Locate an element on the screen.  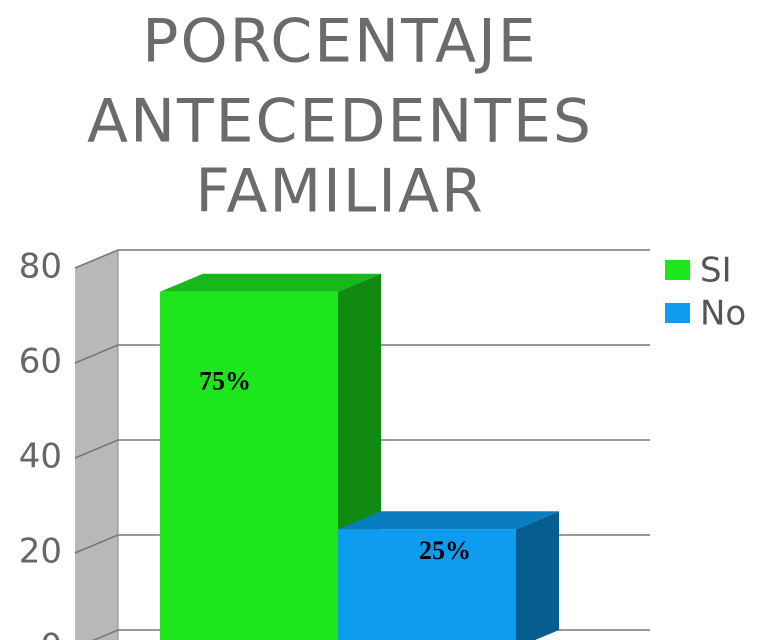
value-label: 25% is located at coordinates (445, 550).